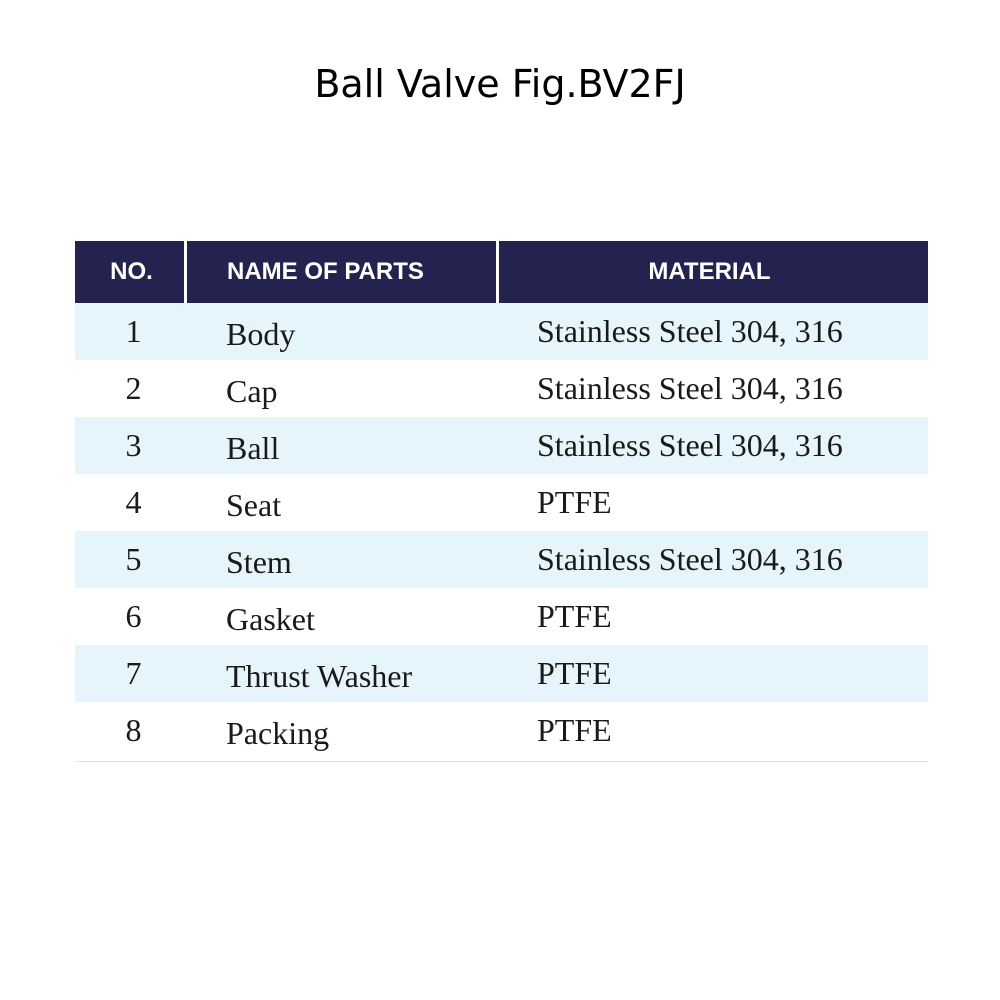  What do you see at coordinates (261, 334) in the screenshot?
I see `row-part-name: Body` at bounding box center [261, 334].